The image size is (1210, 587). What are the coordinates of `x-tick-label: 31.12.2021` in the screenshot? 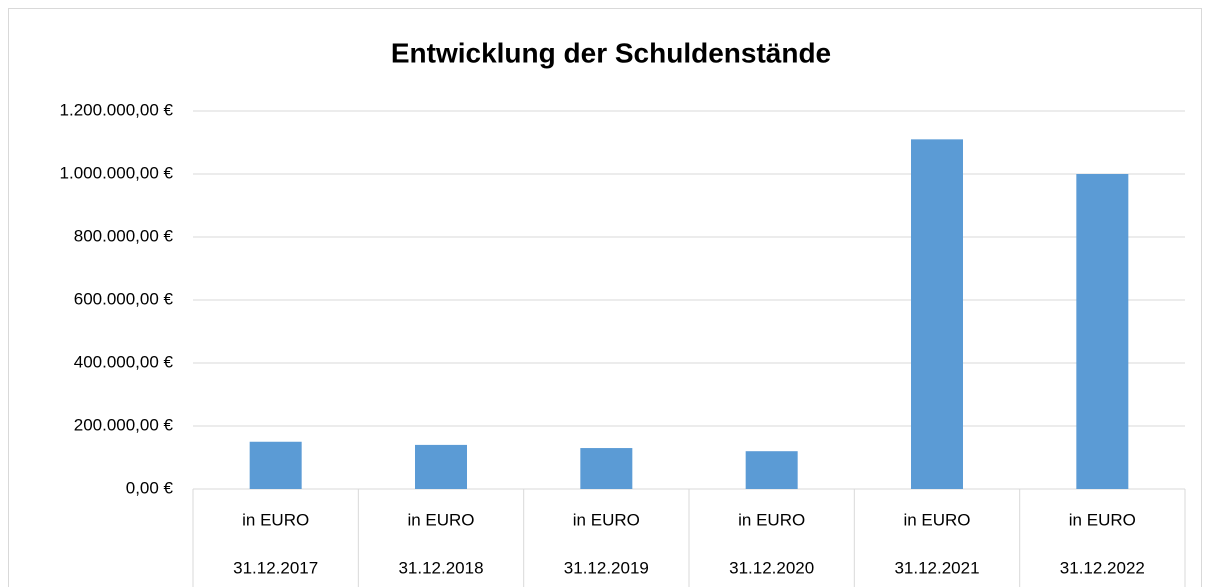 It's located at (936, 567).